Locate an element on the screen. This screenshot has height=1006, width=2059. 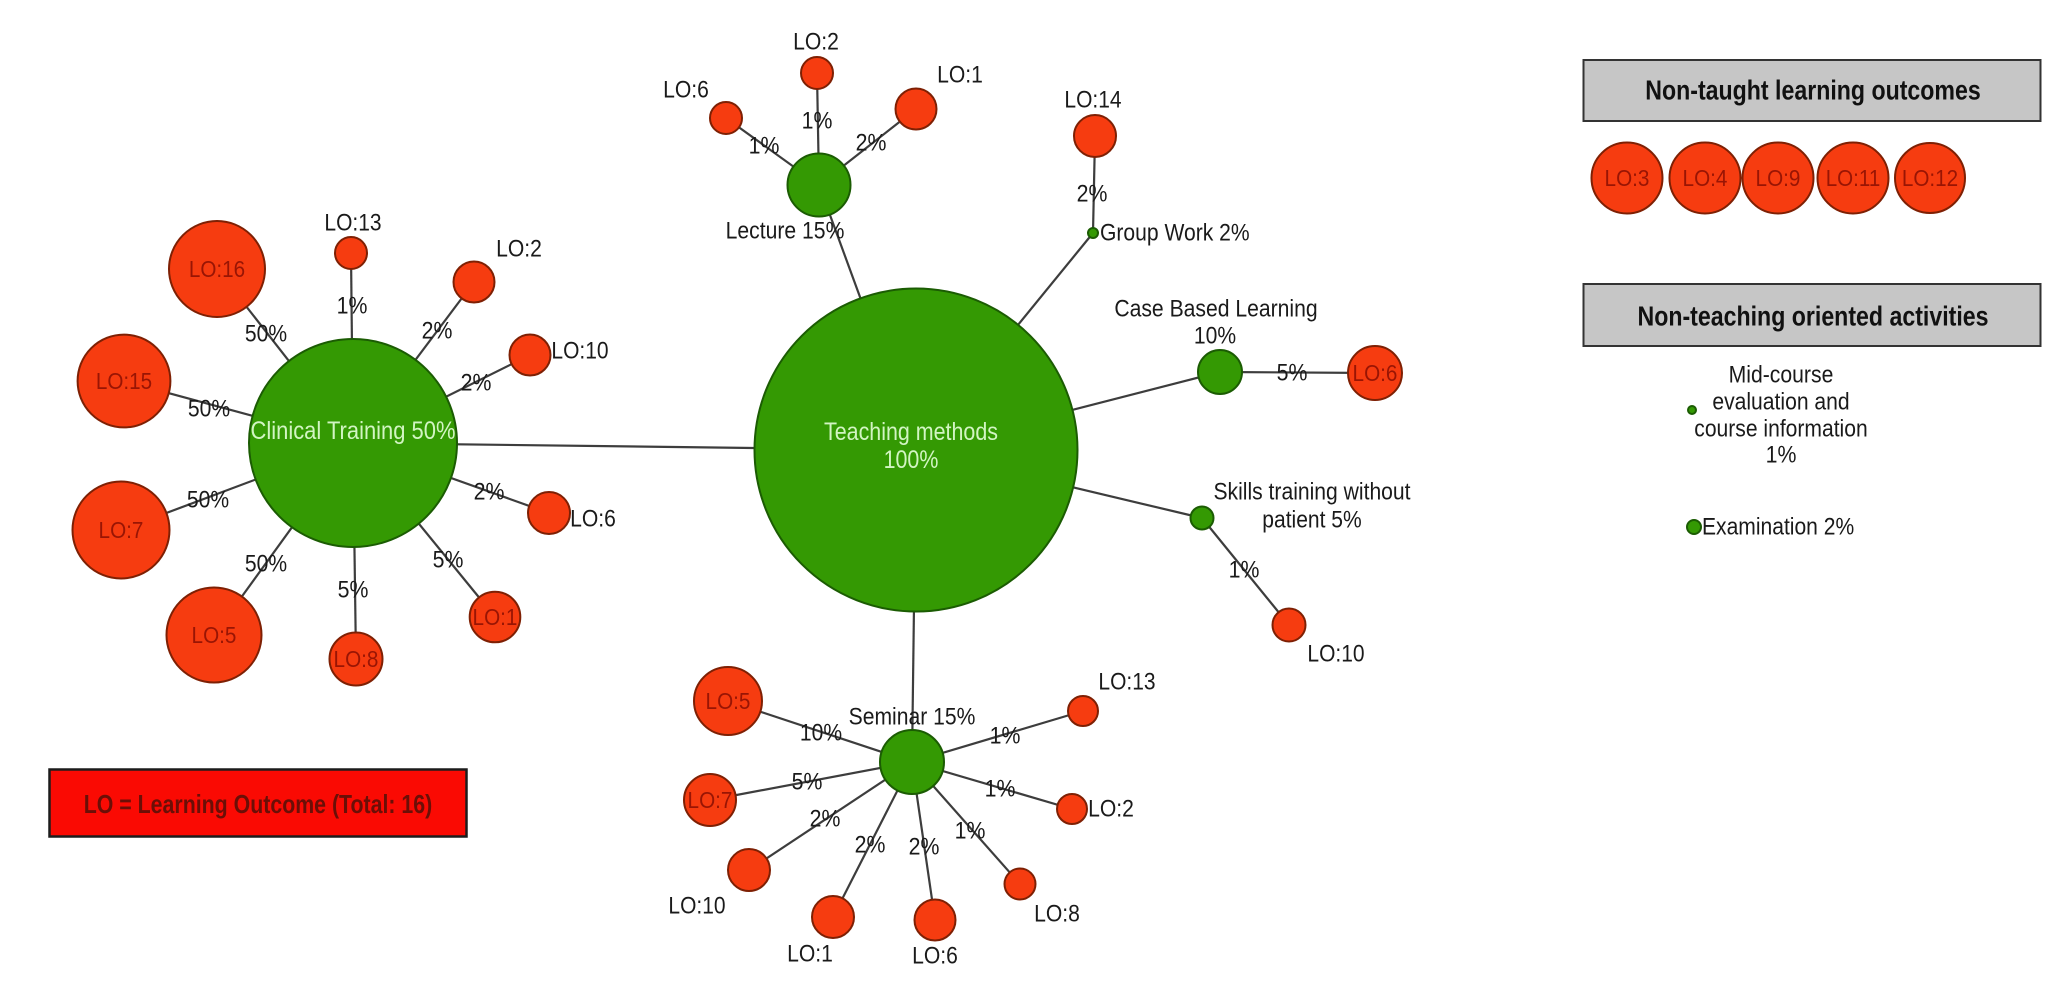
svg-text: Examination 2% is located at coordinates (1778, 527).